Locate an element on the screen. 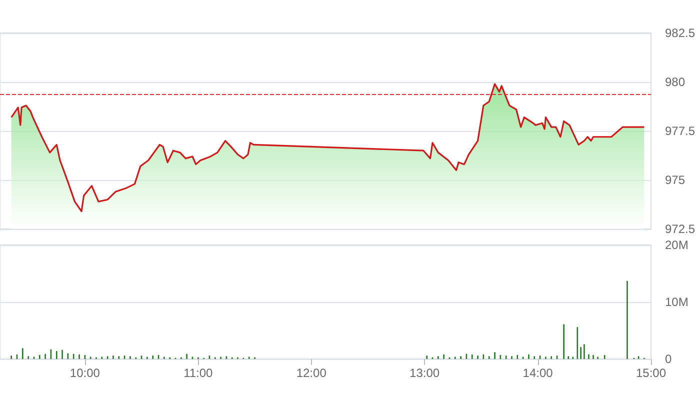  y-tick-label: 980 is located at coordinates (675, 82).